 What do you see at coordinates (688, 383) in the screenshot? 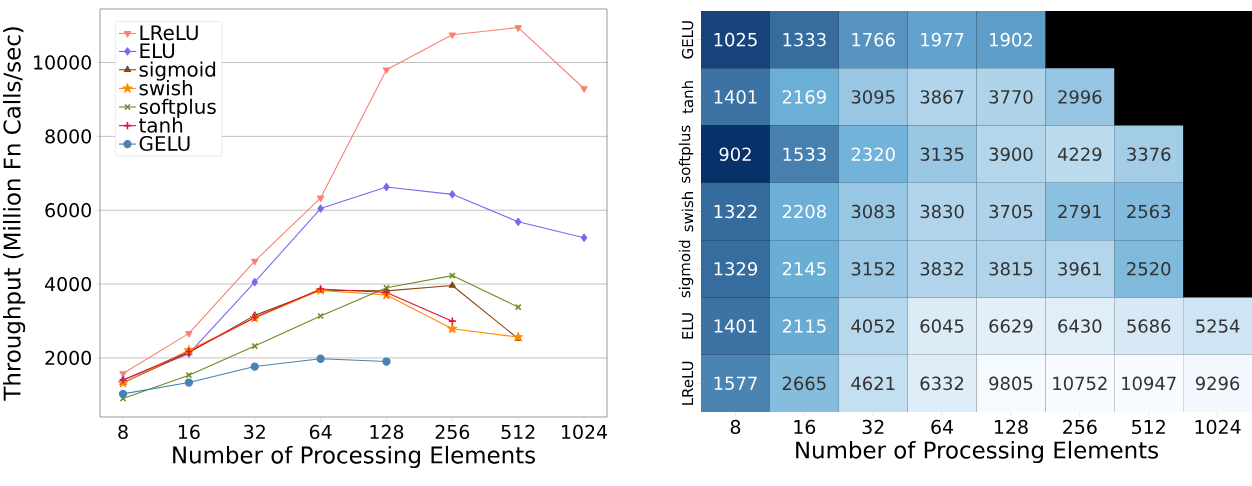
I see `y-tick-label: LReLU` at bounding box center [688, 383].